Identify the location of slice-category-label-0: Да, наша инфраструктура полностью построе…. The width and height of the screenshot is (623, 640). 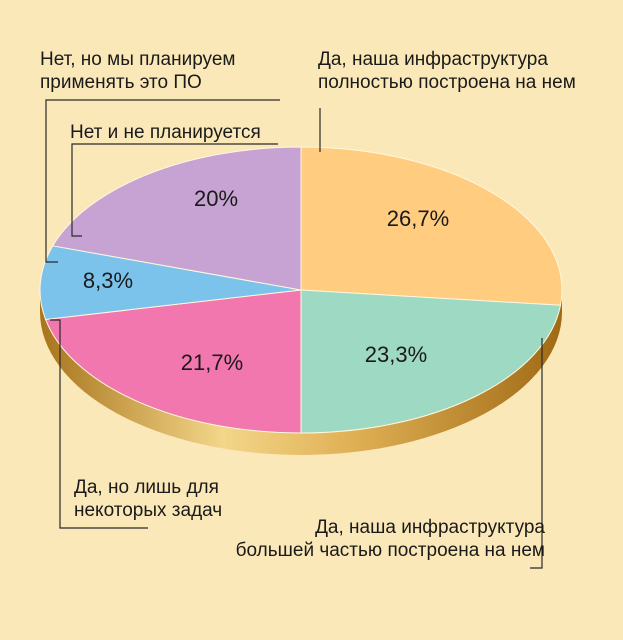
(447, 71).